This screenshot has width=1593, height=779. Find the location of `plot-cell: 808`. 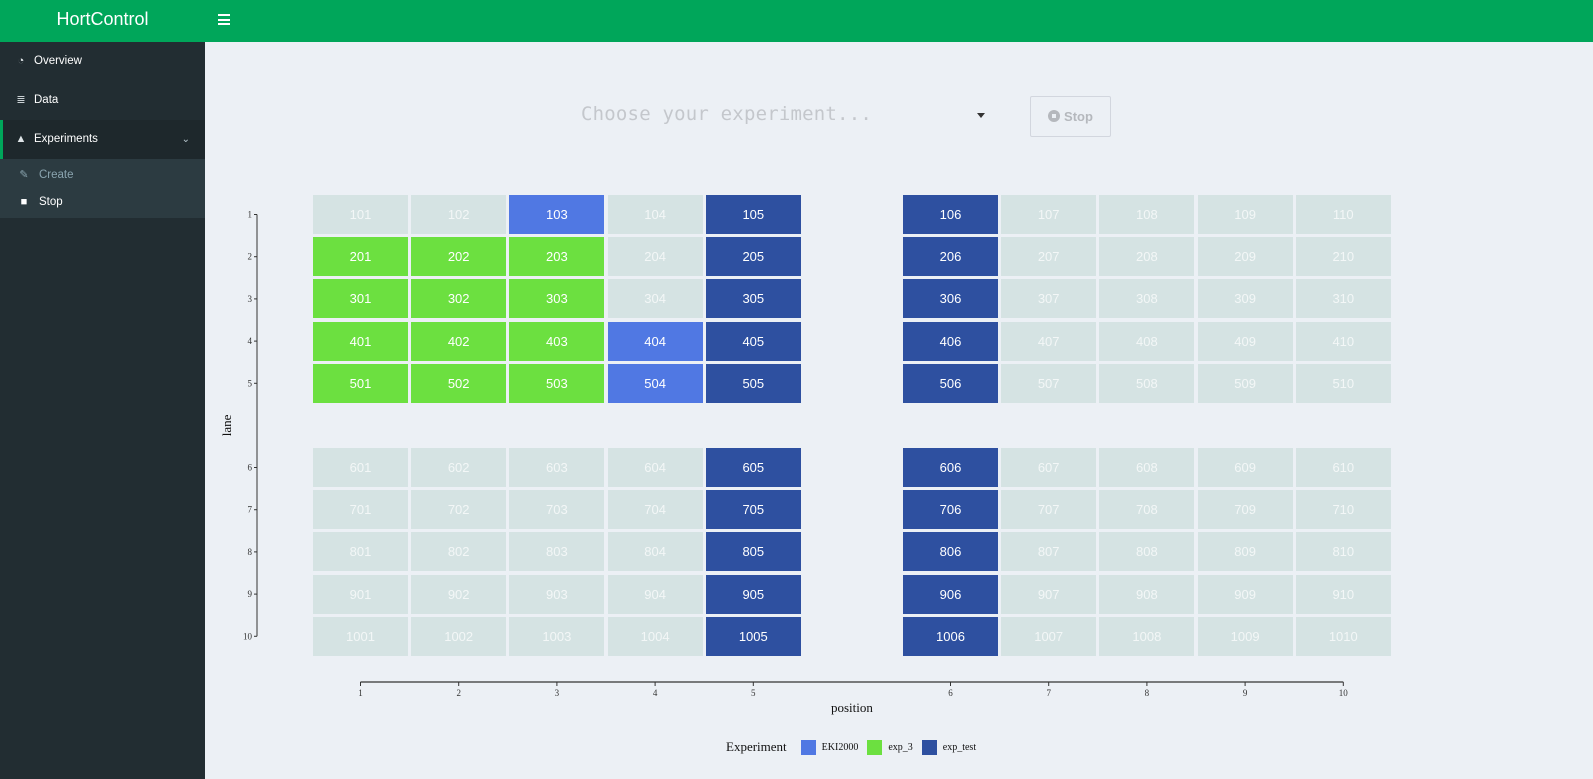

plot-cell: 808 is located at coordinates (1147, 552).